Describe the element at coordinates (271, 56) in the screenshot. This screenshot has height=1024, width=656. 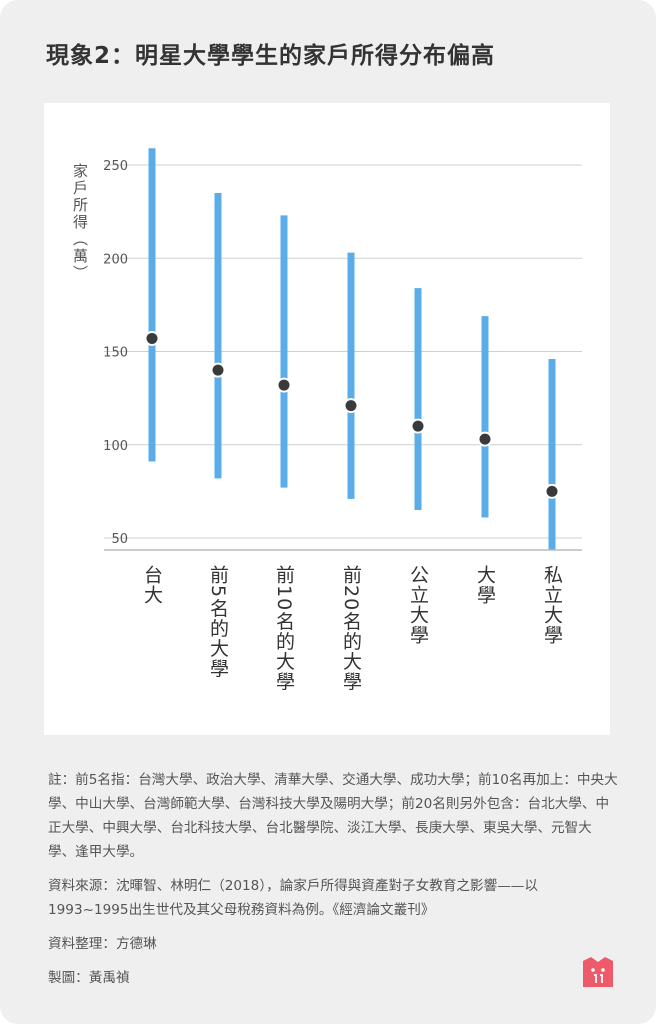
I see `page-title: 現象2：明星大學學生的家戶所得分布偏高` at that location.